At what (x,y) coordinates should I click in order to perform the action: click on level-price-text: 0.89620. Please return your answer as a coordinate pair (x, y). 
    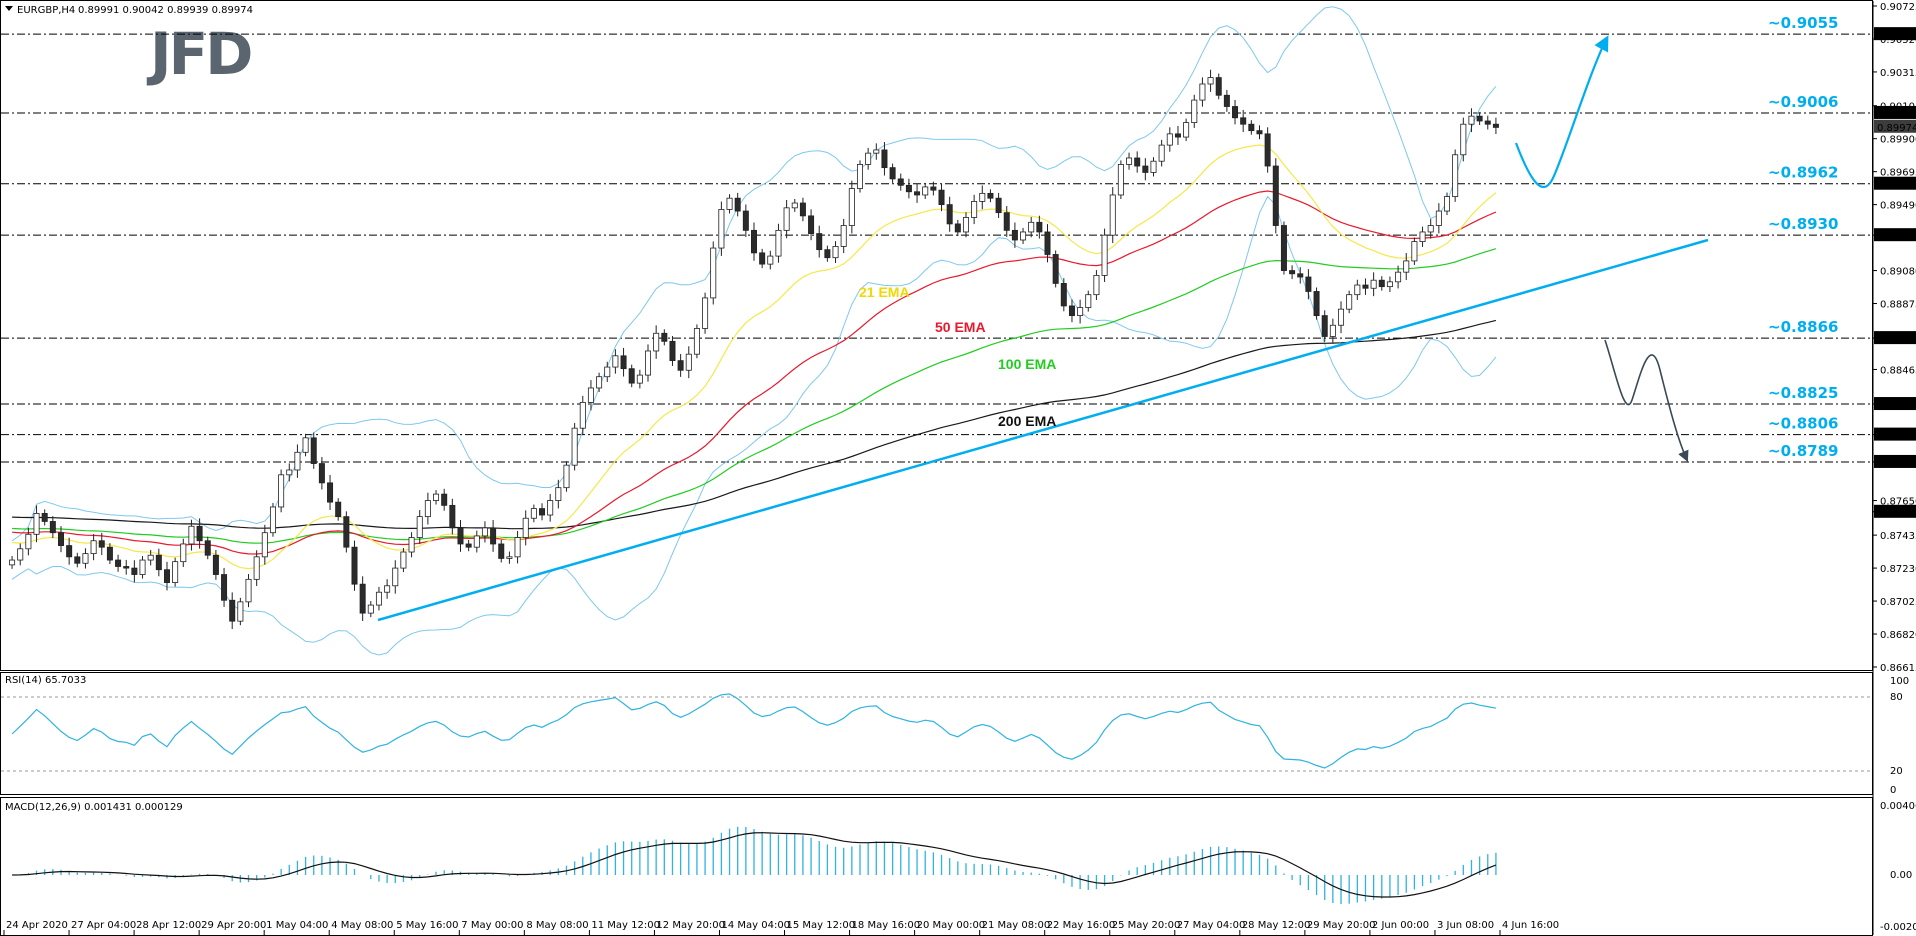
    Looking at the image, I should click on (1896, 185).